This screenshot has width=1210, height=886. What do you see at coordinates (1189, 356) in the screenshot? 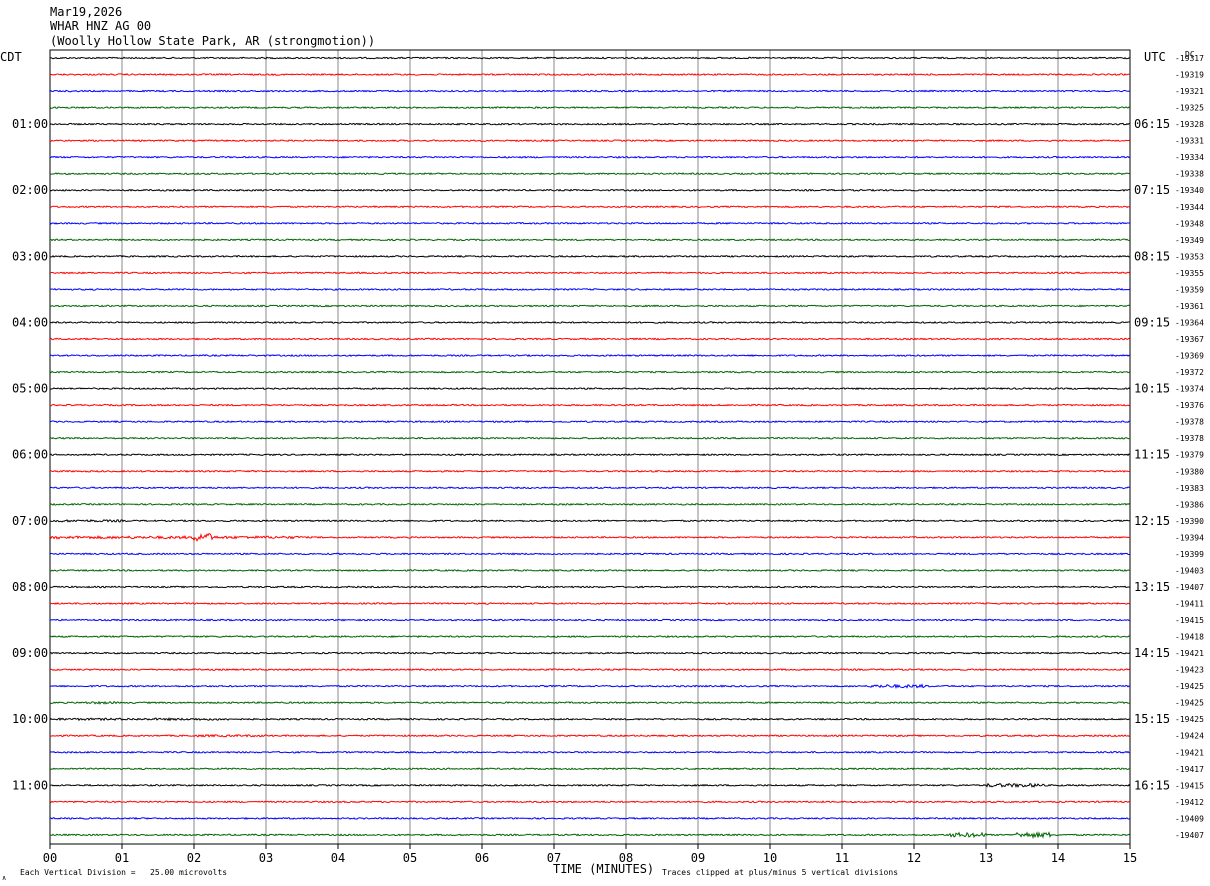
I see `dc-offset-label: -19369` at bounding box center [1189, 356].